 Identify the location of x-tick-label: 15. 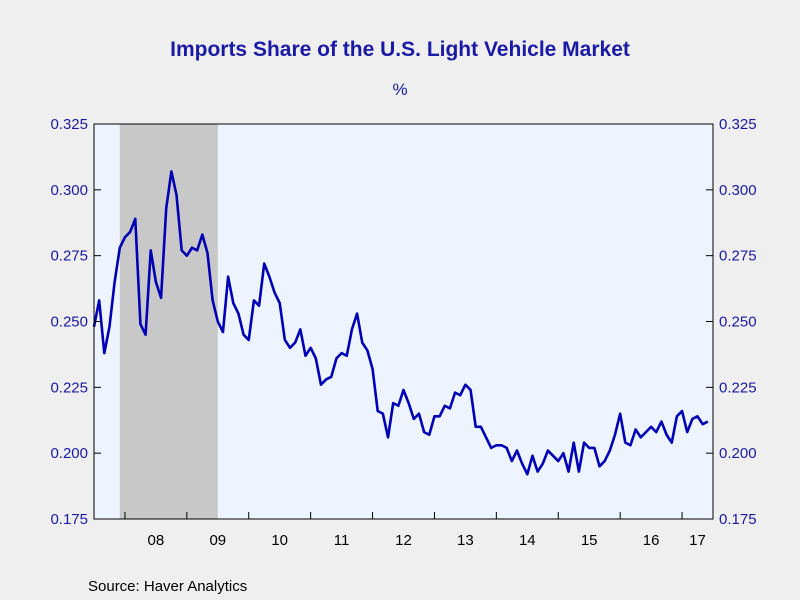
(589, 540).